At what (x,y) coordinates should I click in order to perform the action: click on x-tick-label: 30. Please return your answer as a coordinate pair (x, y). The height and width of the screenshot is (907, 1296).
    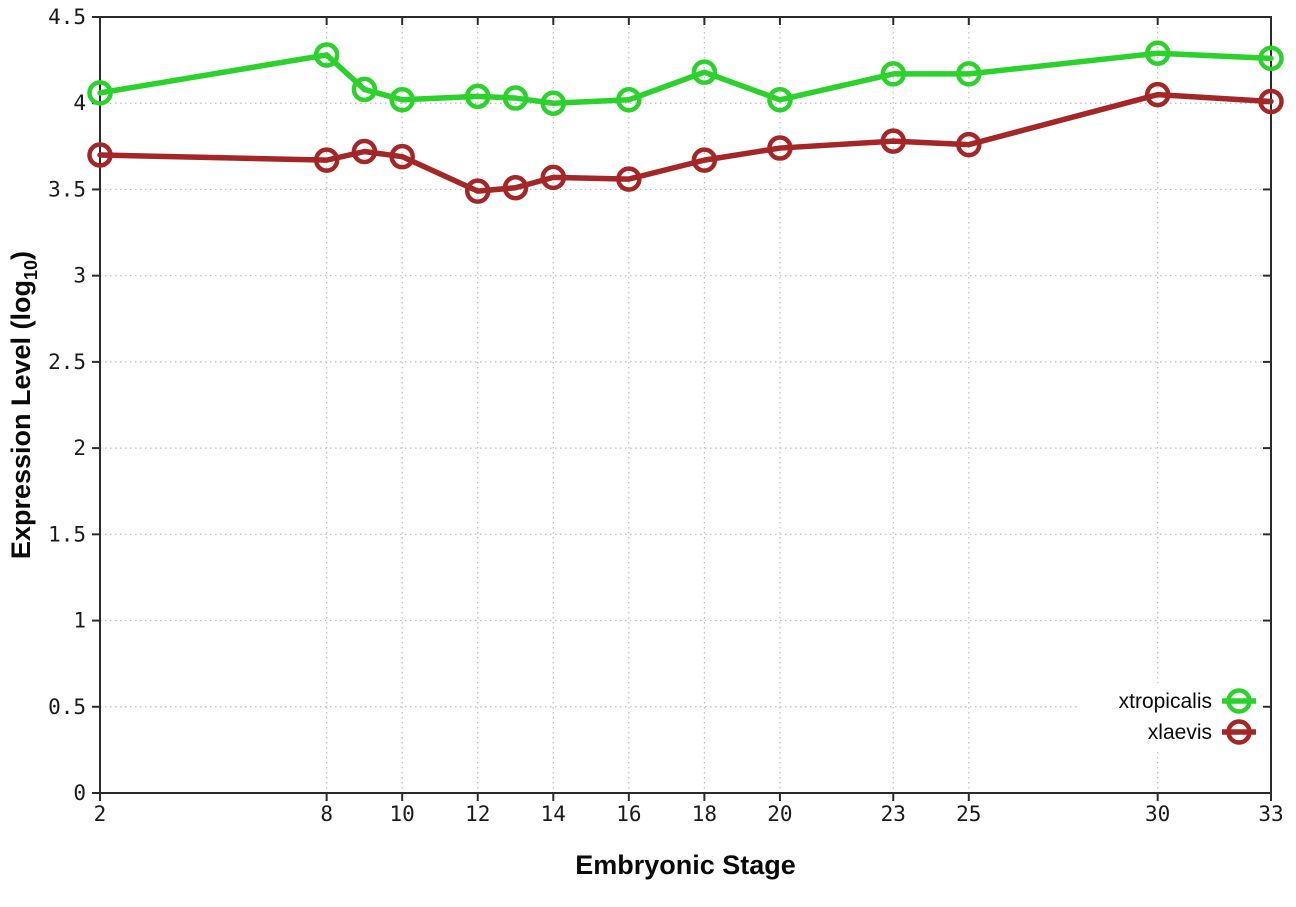
    Looking at the image, I should click on (1157, 814).